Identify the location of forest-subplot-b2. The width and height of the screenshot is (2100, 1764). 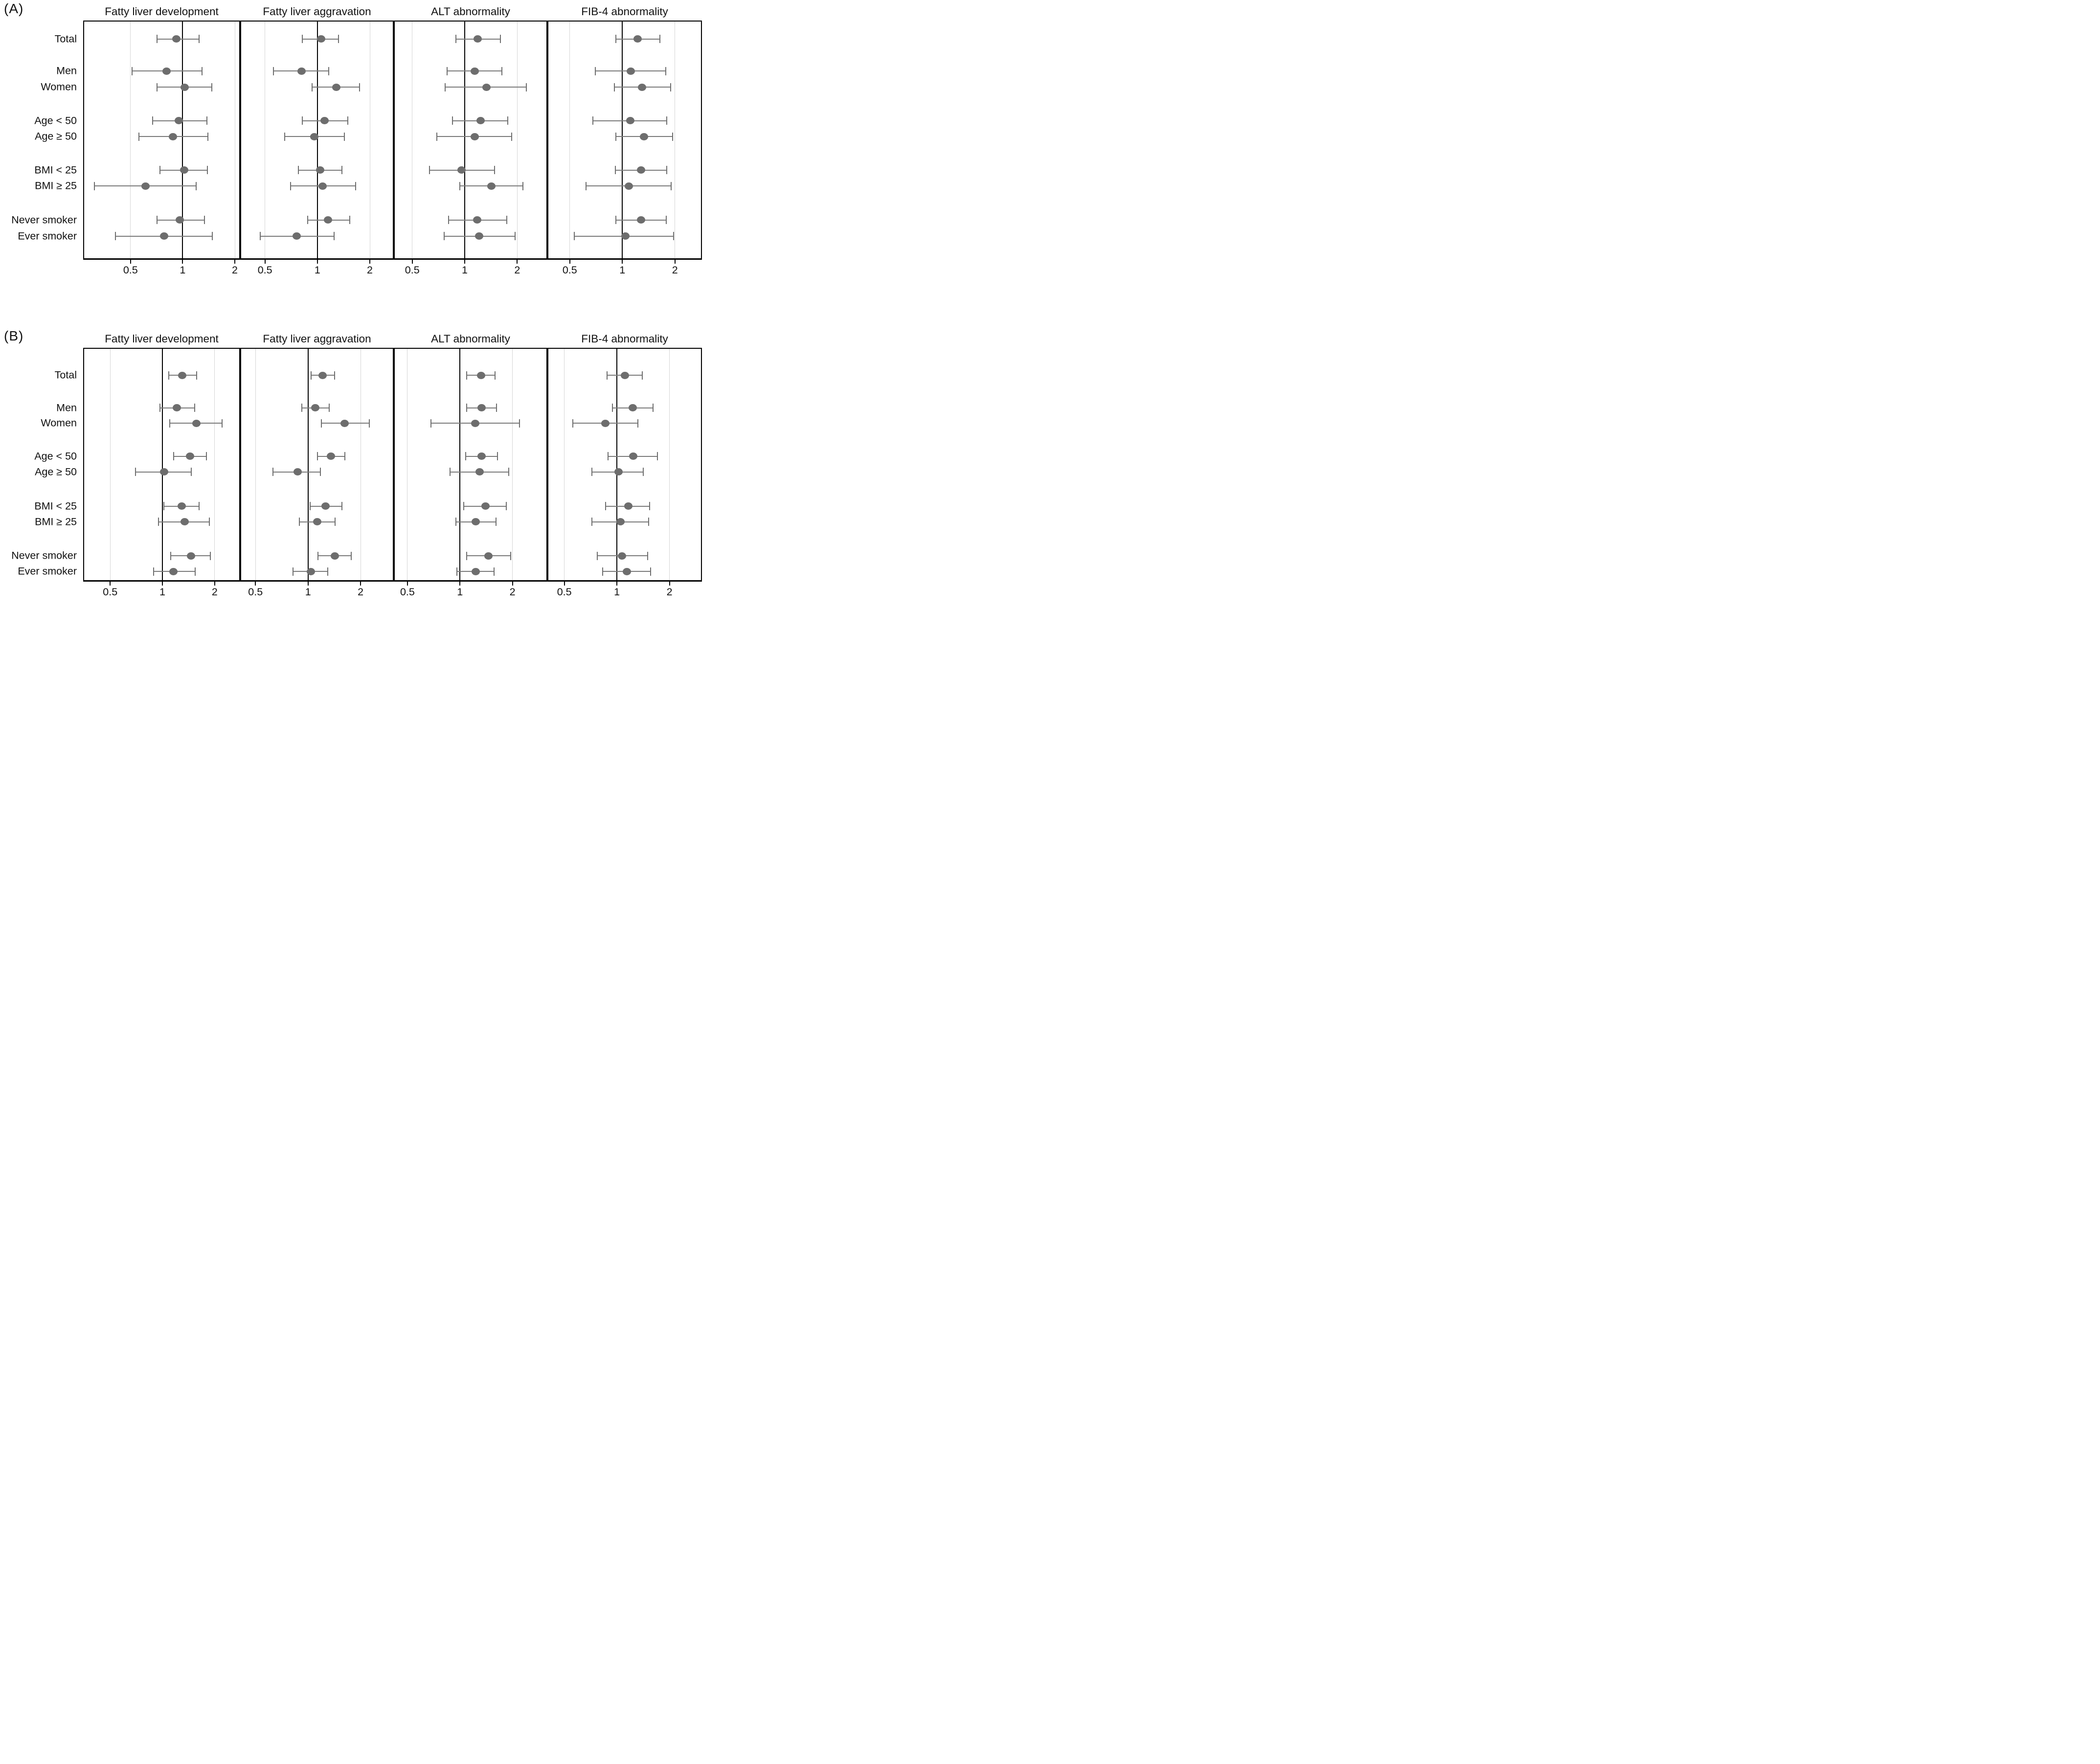
(317, 465).